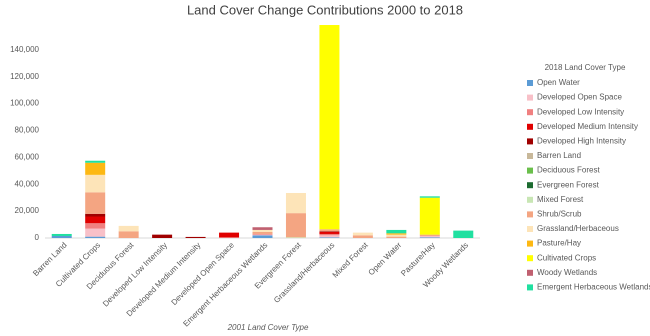  What do you see at coordinates (578, 228) in the screenshot?
I see `legend-label: Grassland/Herbaceous` at bounding box center [578, 228].